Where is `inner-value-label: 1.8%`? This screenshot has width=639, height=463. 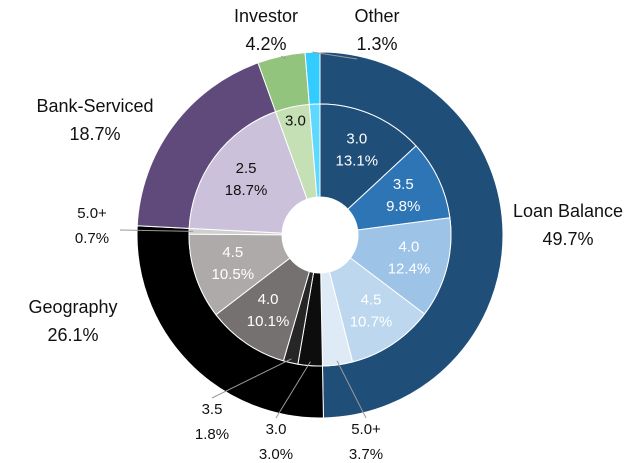 inner-value-label: 1.8% is located at coordinates (212, 434).